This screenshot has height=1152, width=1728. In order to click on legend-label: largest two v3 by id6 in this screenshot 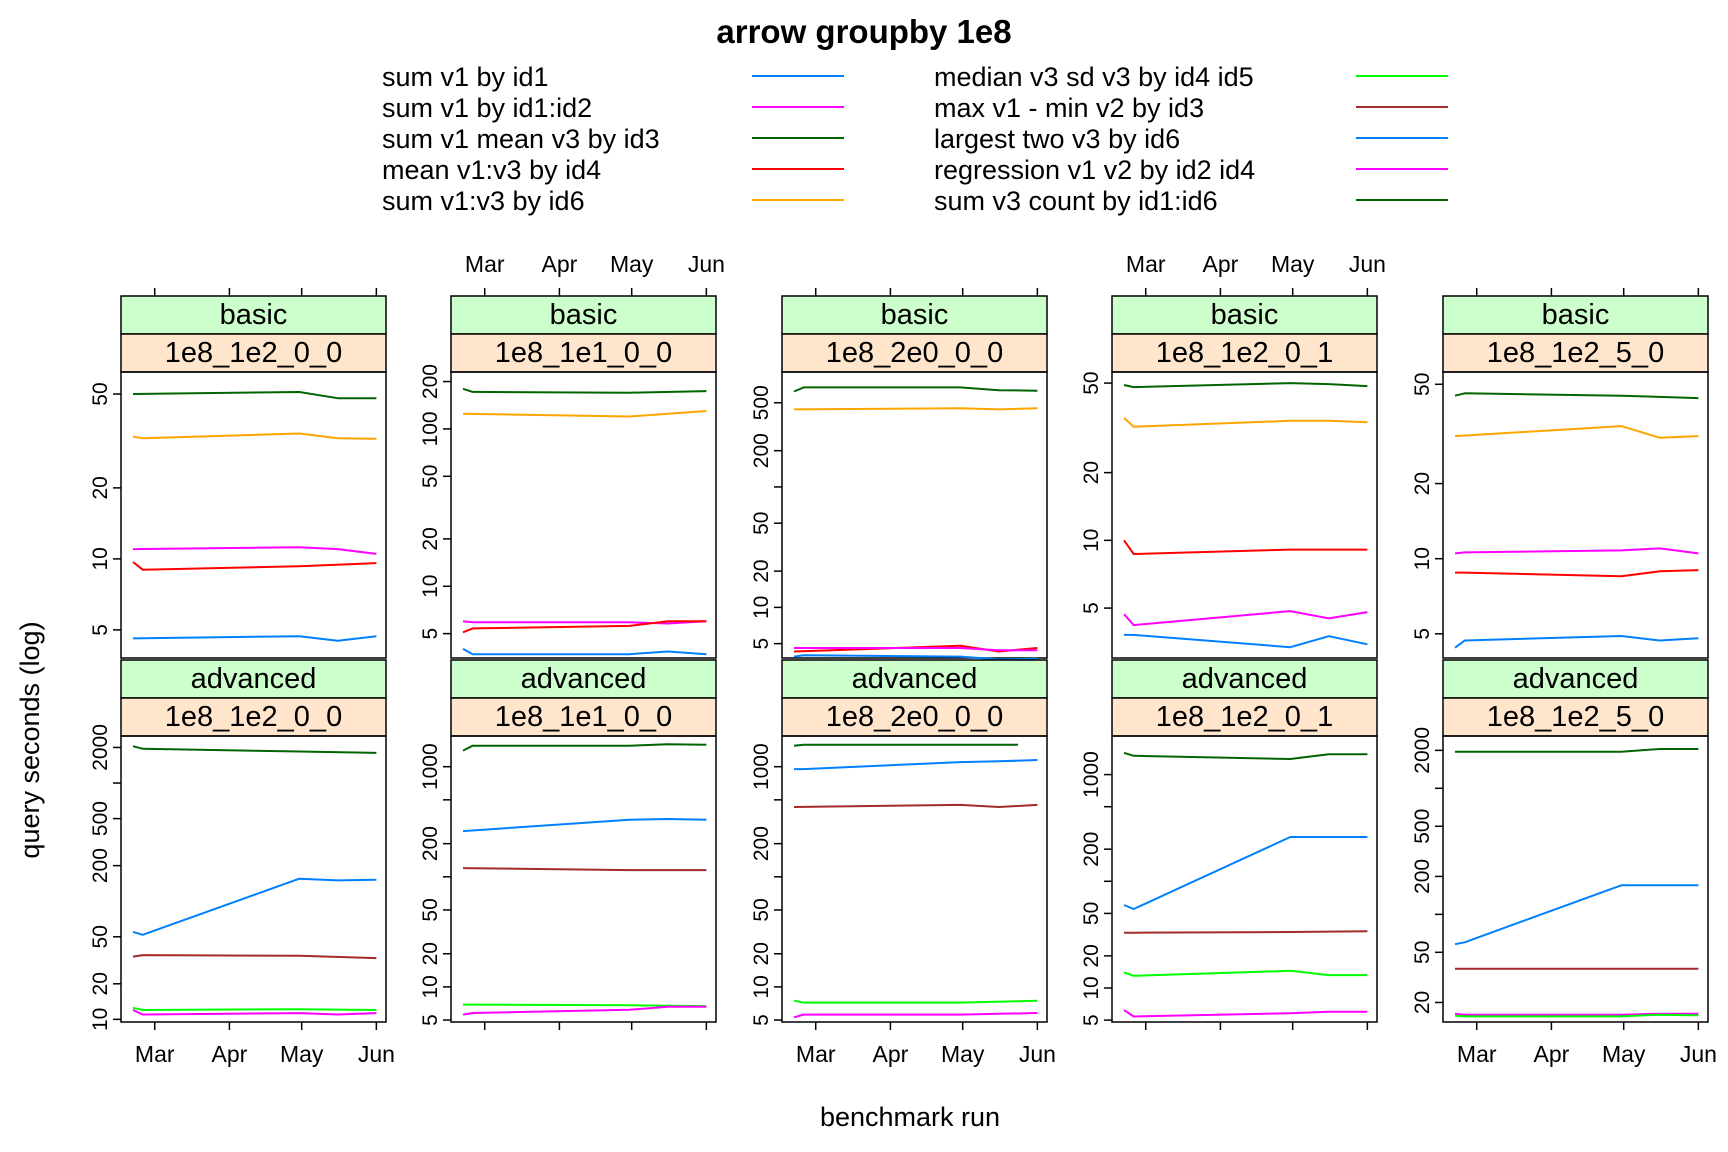, I will do `click(1057, 139)`.